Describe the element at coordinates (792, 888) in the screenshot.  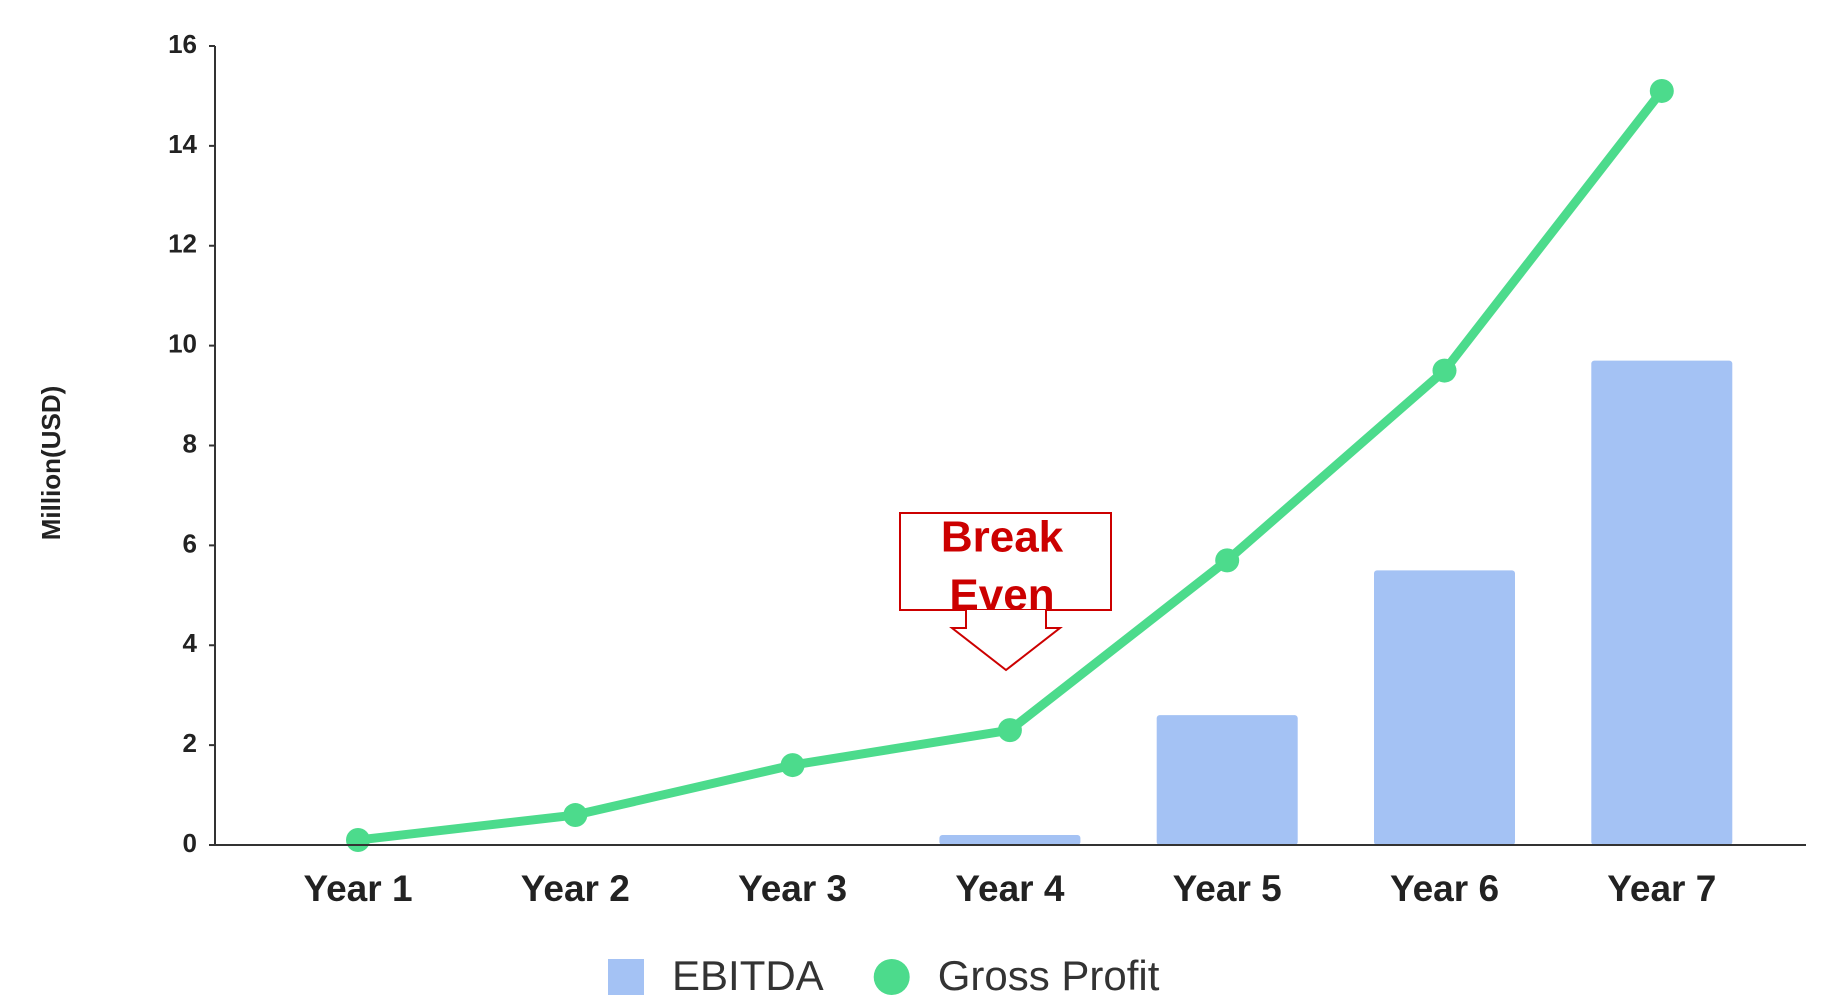
I see `x-tick-label: Year 3` at that location.